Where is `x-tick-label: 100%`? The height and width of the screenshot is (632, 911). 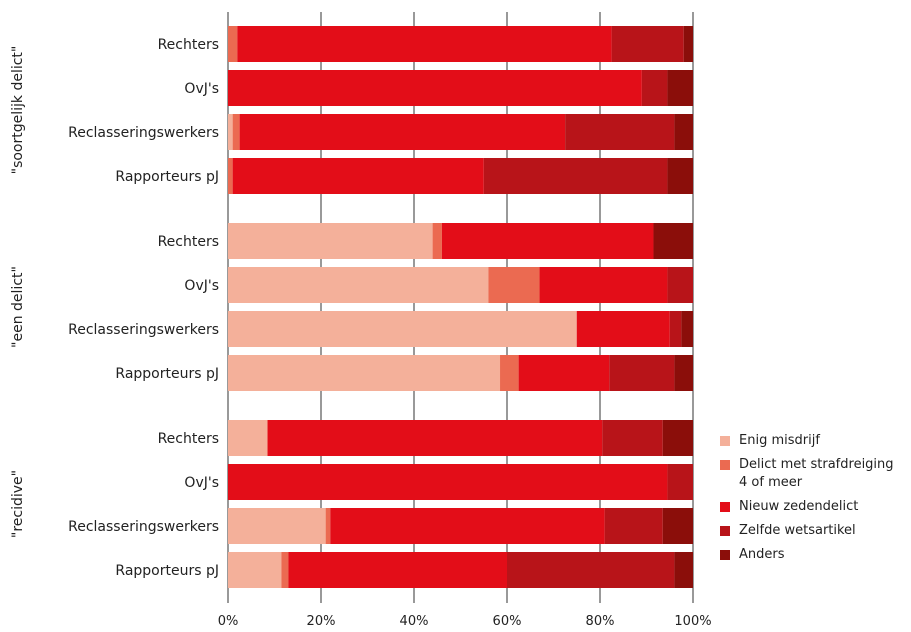 x-tick-label: 100% is located at coordinates (692, 621).